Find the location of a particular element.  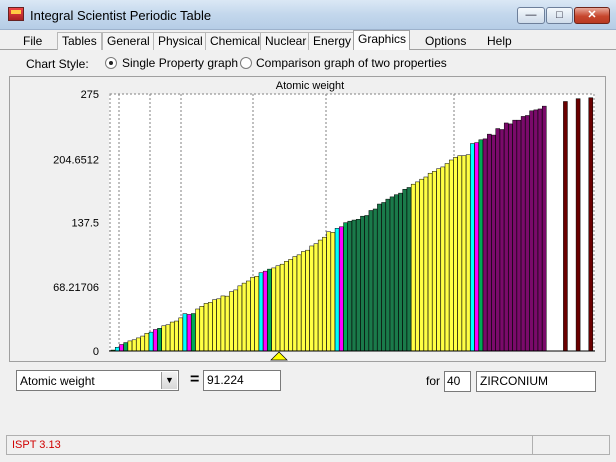

minimize-icon: — is located at coordinates (531, 15).